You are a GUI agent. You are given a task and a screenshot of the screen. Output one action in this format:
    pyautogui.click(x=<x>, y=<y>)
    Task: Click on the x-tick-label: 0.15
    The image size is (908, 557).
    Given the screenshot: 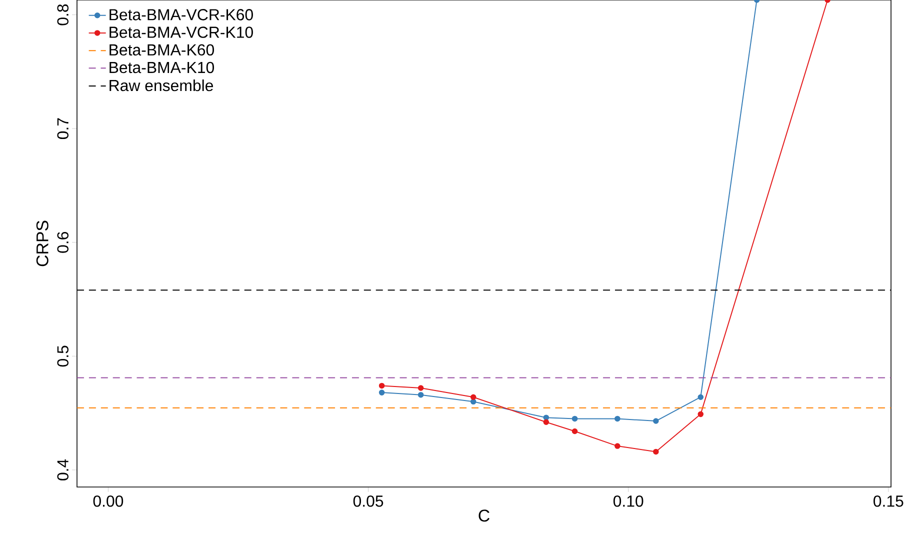 What is the action you would take?
    pyautogui.click(x=889, y=501)
    